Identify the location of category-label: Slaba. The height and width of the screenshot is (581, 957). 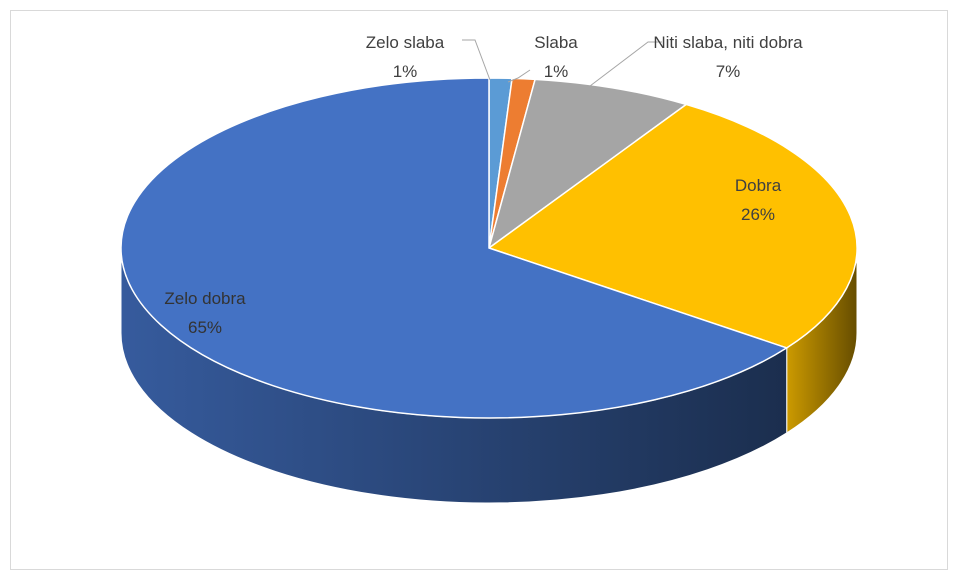
(556, 42).